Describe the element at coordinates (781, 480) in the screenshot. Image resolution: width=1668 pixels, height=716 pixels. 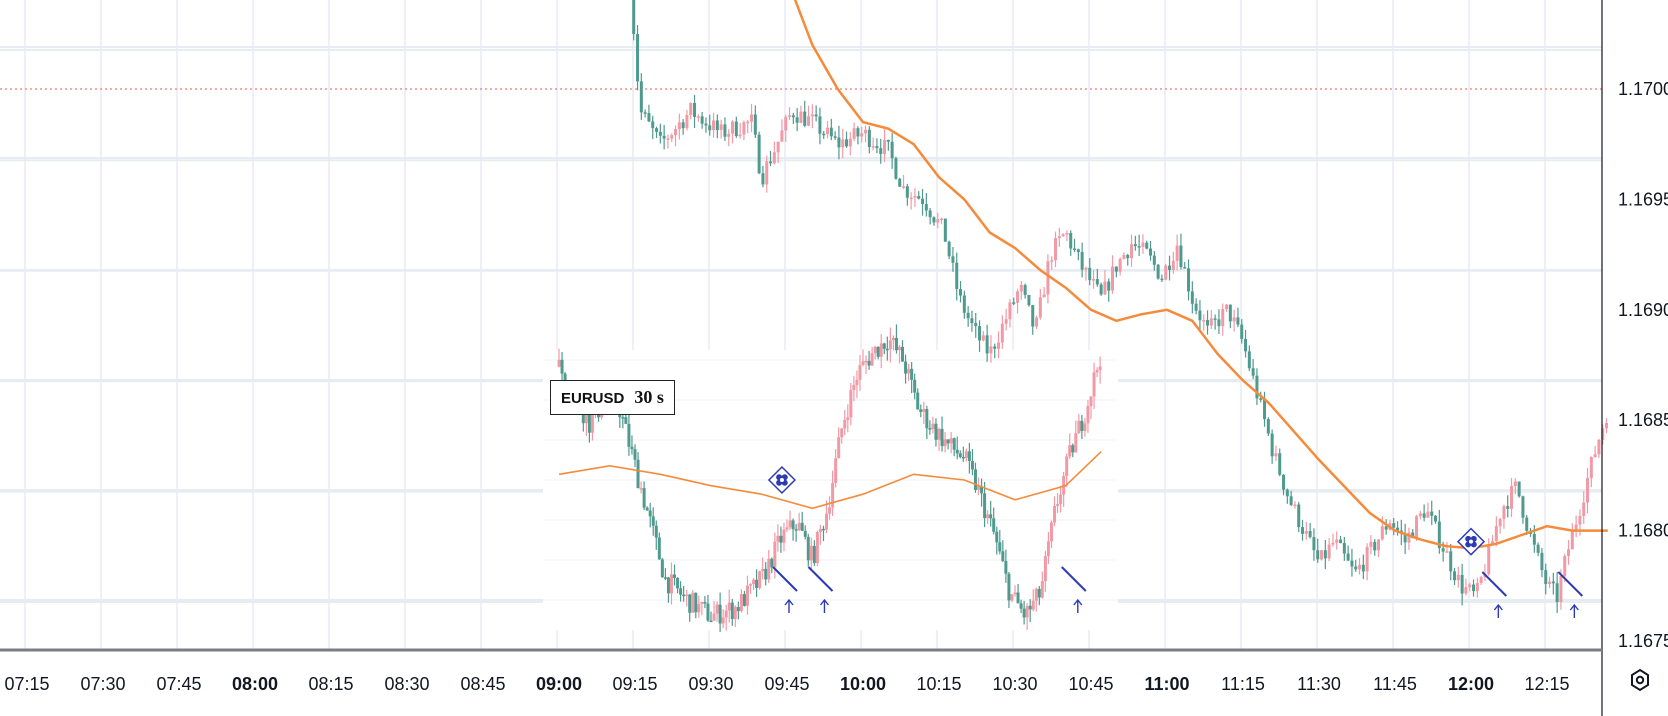
I see `pattern-signal-icon` at that location.